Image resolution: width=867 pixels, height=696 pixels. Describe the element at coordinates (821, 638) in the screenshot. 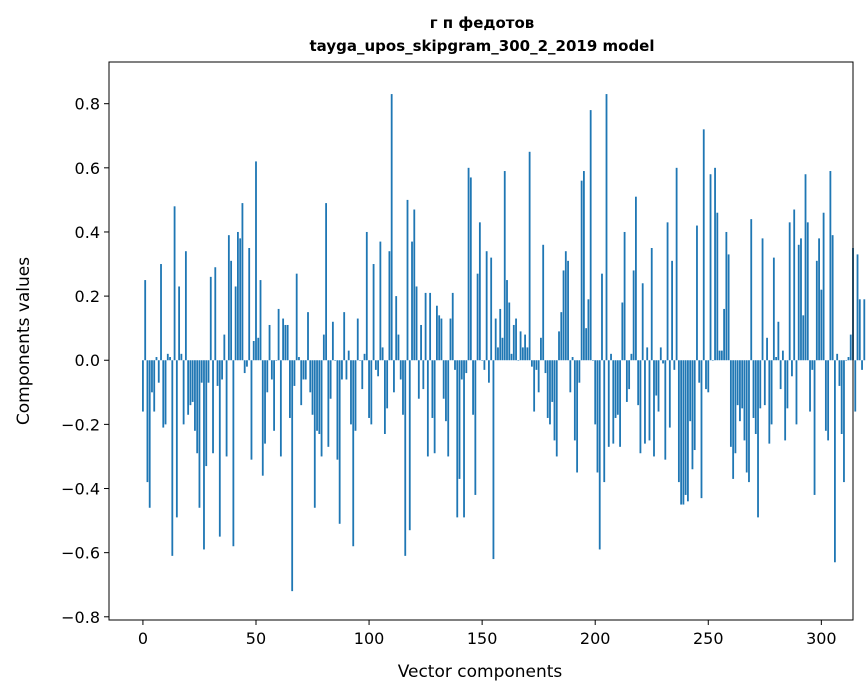

I see `x-tick-label: 300` at that location.